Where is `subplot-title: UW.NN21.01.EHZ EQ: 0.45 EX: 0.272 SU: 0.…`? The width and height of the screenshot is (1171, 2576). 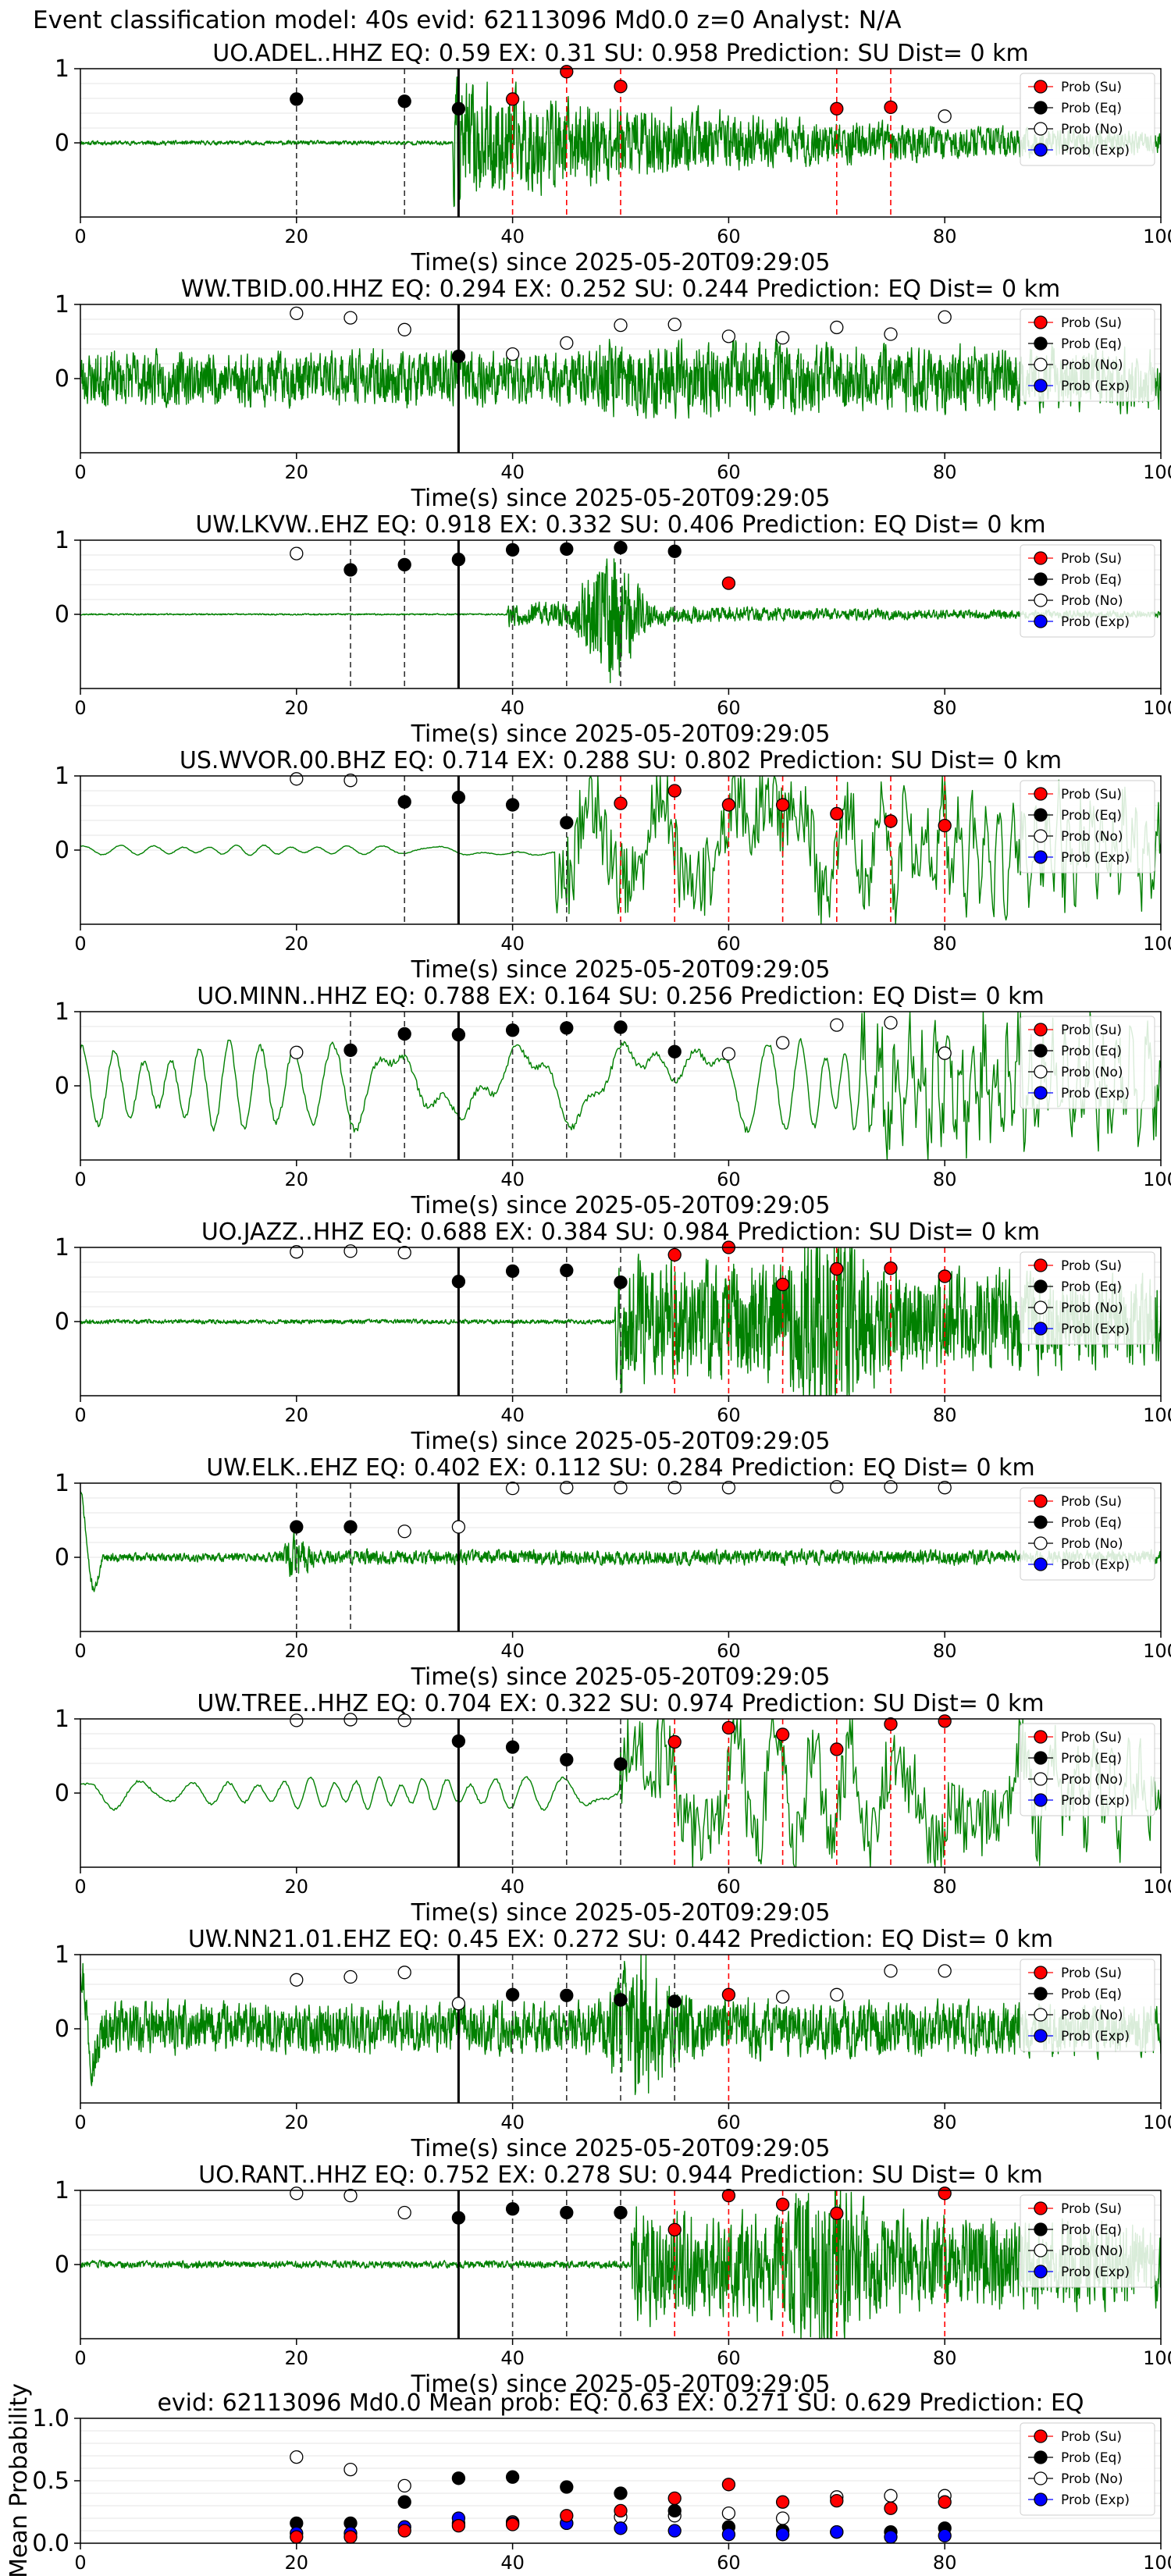
subplot-title: UW.NN21.01.EHZ EQ: 0.45 EX: 0.272 SU: 0.… is located at coordinates (620, 1939).